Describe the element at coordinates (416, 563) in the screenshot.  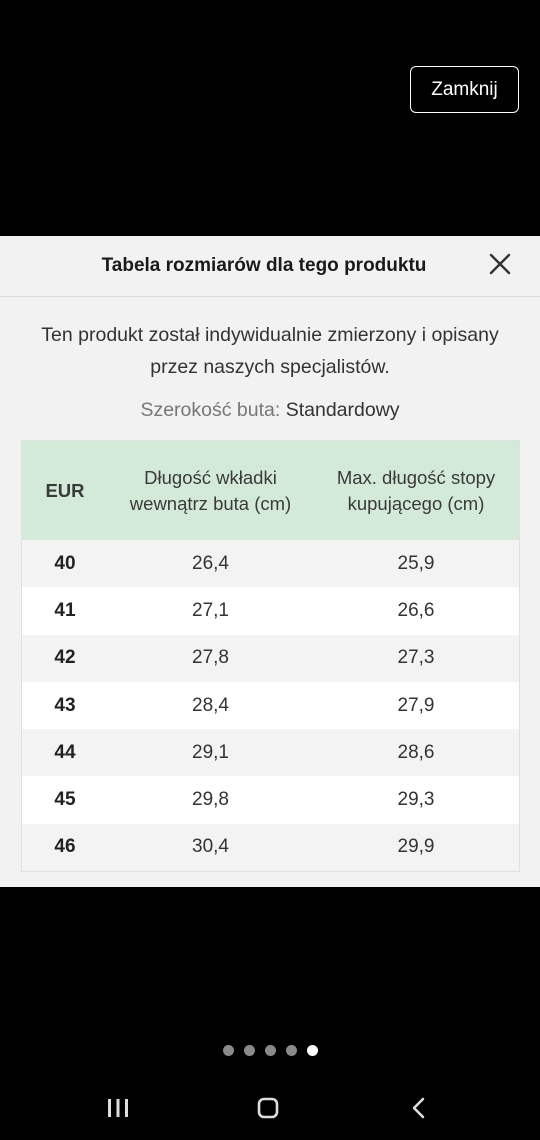
I see `cell-foot: 25,9` at that location.